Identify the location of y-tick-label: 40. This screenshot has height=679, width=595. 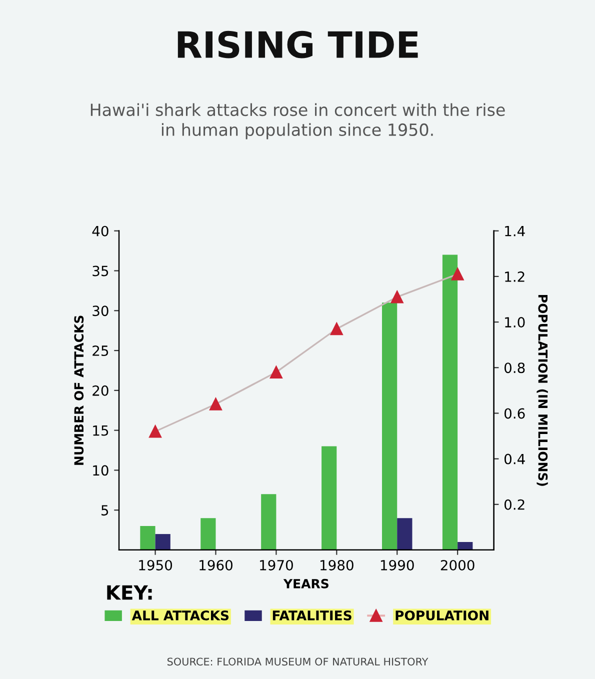
(100, 231).